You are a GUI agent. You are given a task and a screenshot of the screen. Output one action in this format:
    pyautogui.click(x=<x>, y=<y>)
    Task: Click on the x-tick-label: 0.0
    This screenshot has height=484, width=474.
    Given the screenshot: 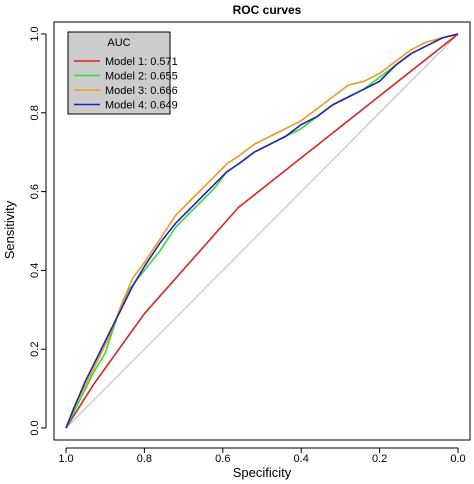 What is the action you would take?
    pyautogui.click(x=457, y=459)
    